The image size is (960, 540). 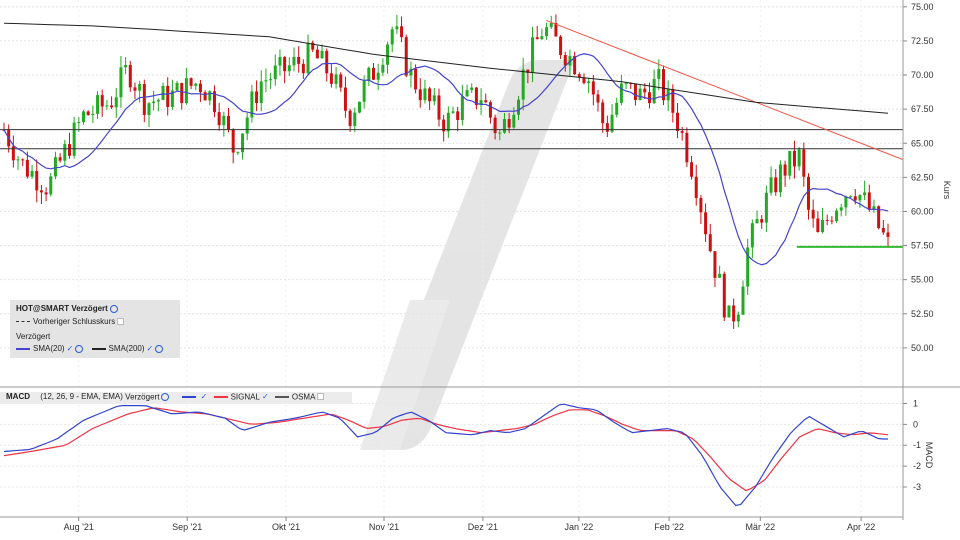 I want to click on price-axis-label: Kurs, so click(x=947, y=190).